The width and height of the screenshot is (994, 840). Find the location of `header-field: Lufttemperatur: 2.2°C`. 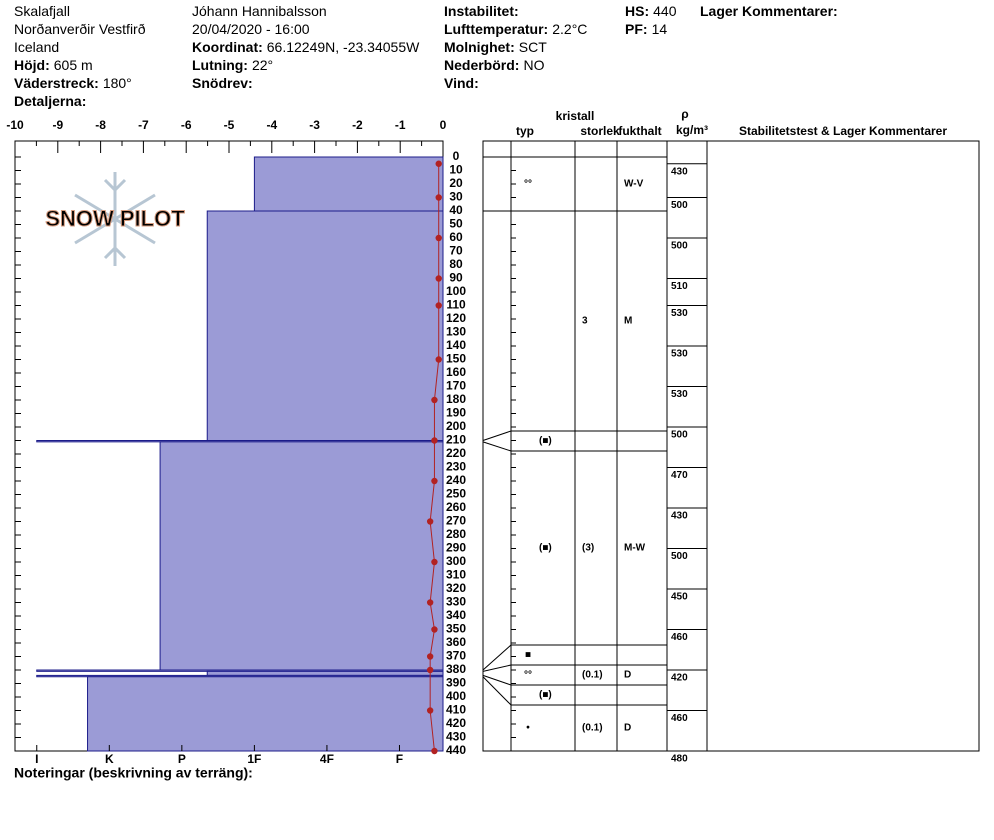

header-field: Lufttemperatur: 2.2°C is located at coordinates (515, 29).